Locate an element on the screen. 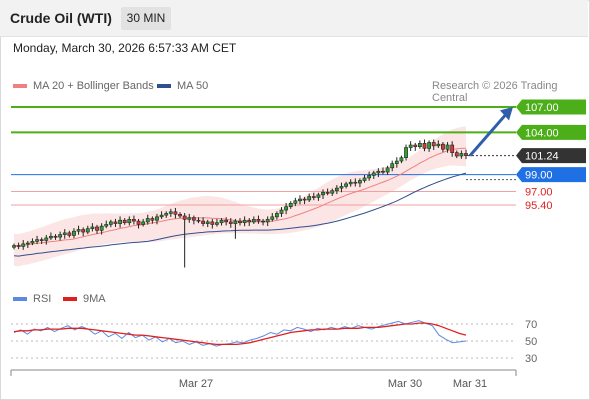 This screenshot has width=590, height=400. ma9-swatch is located at coordinates (70, 299).